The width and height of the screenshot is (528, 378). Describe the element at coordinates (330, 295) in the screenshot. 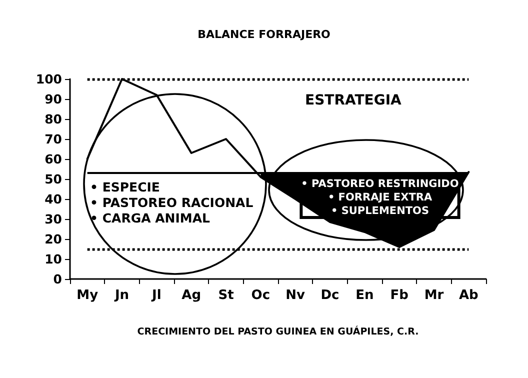

I see `x-tick-label: Dc` at that location.